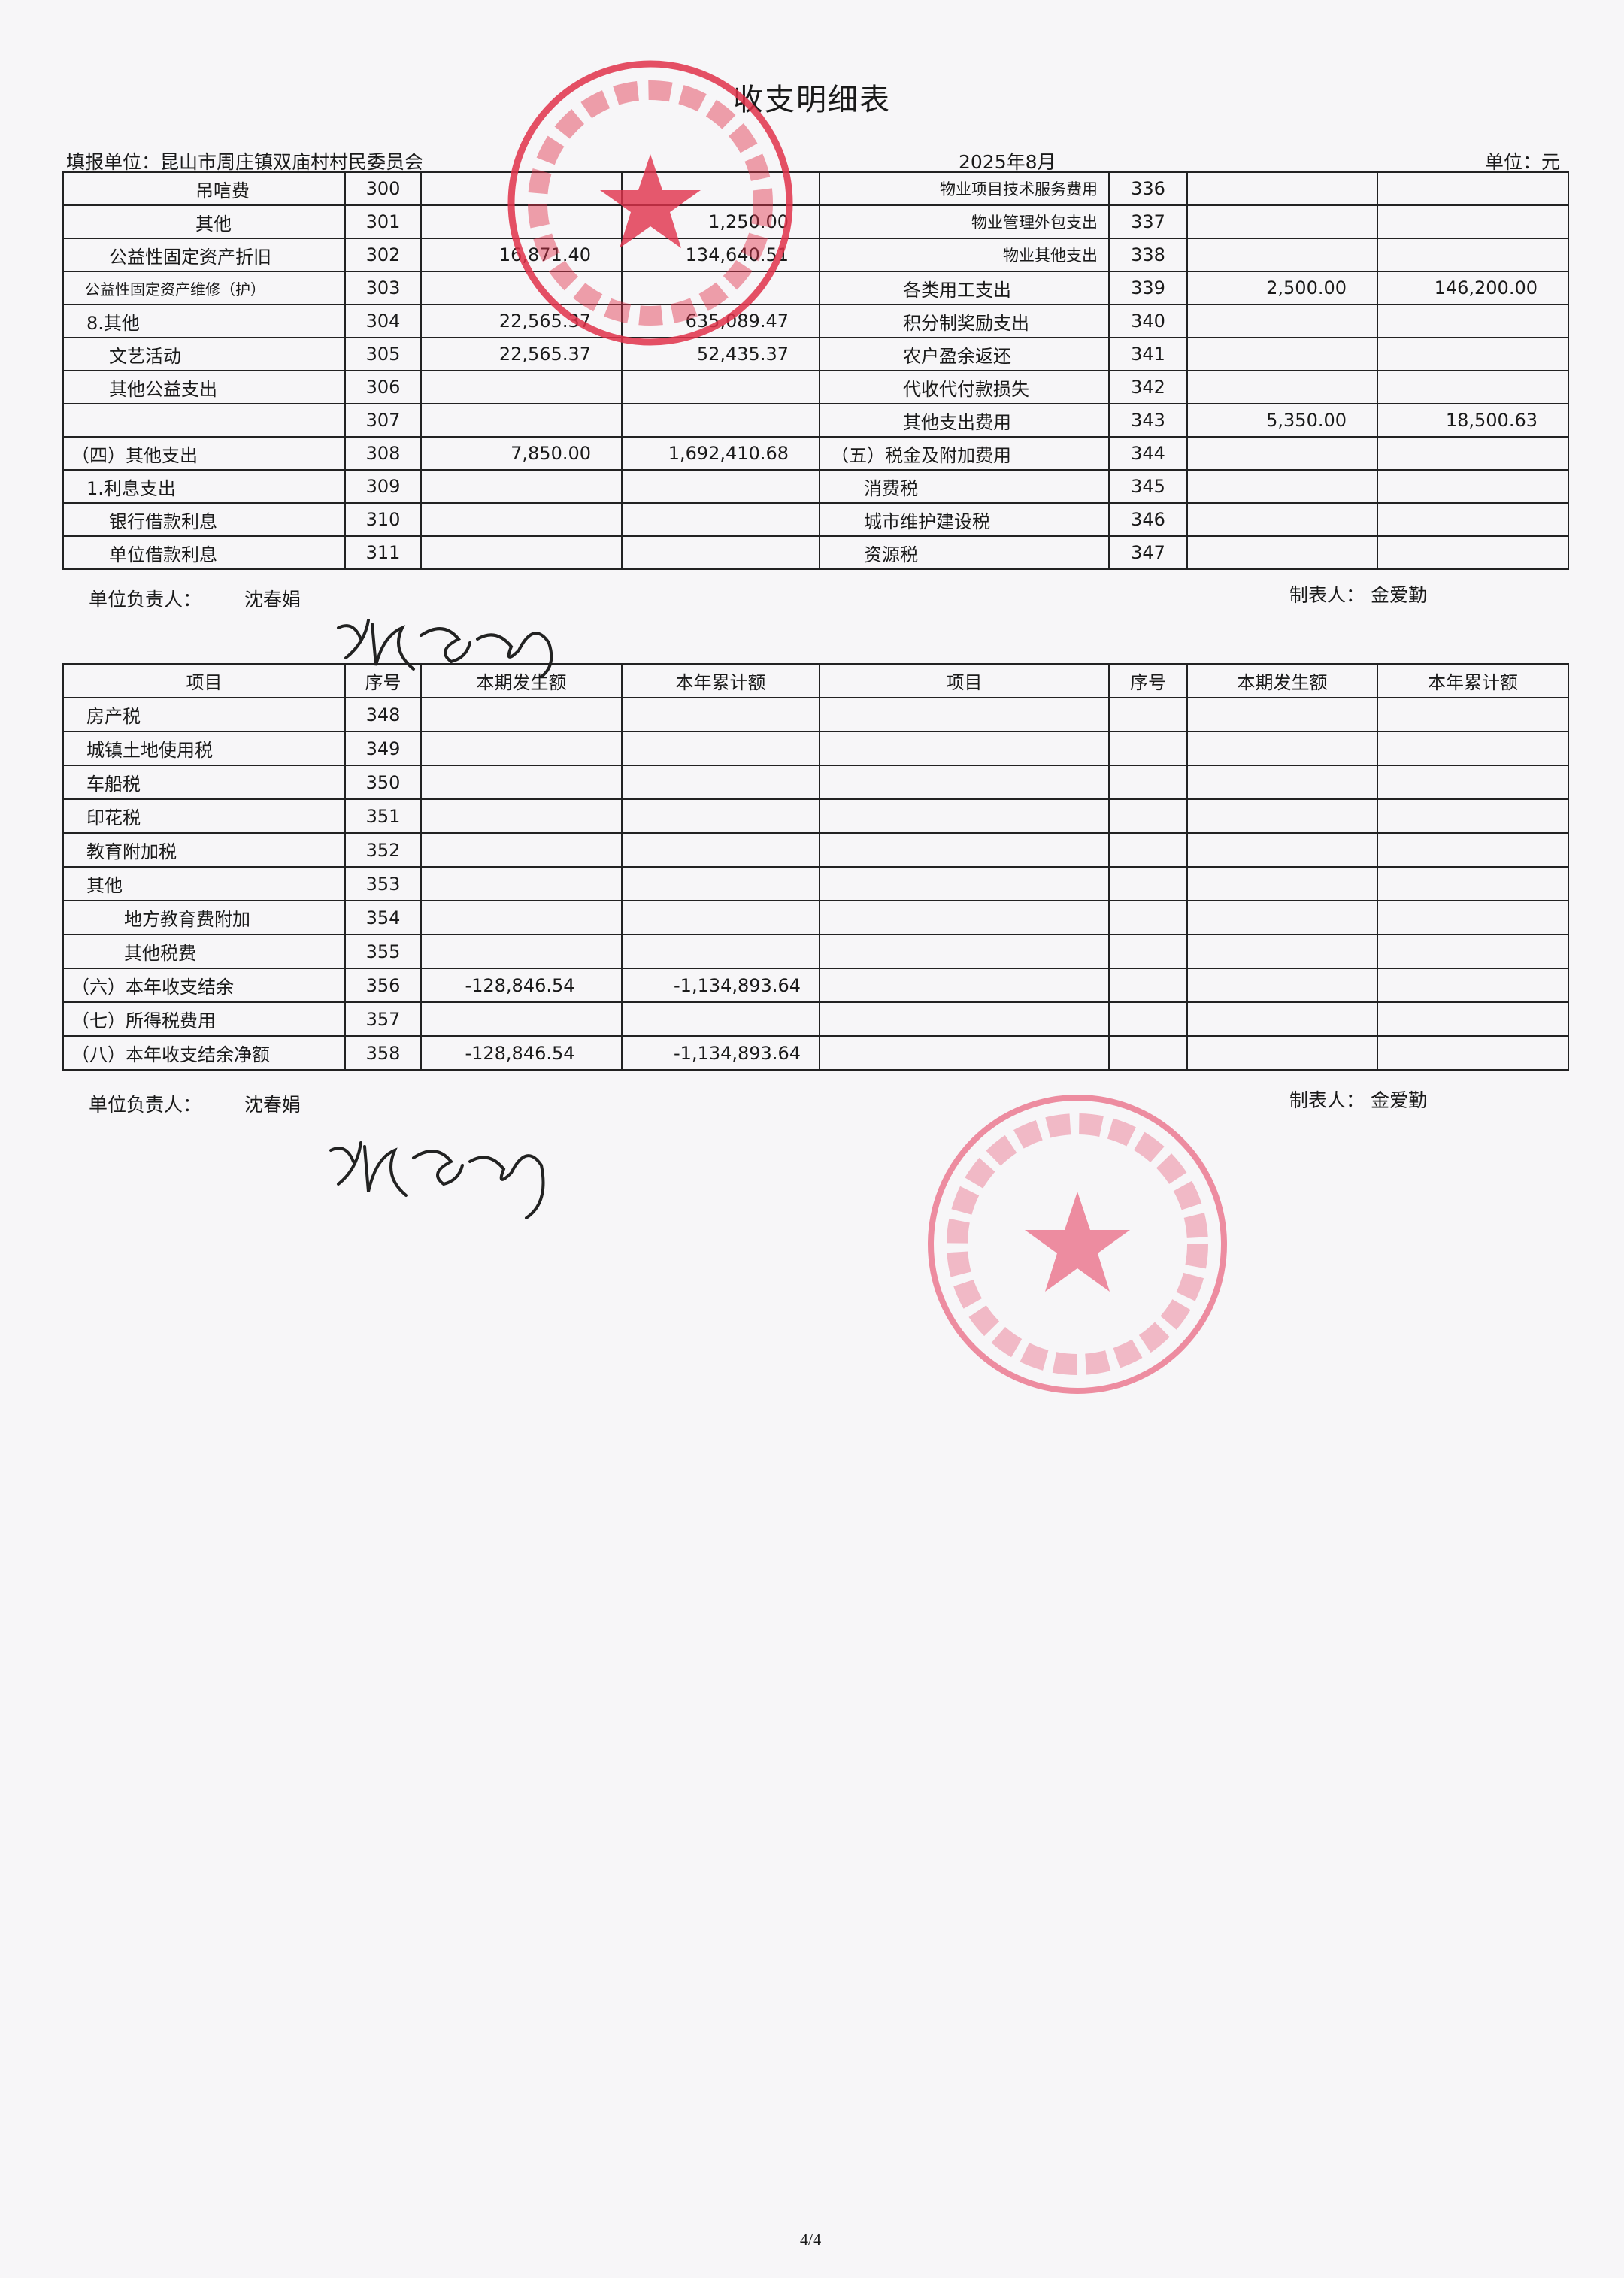 This screenshot has width=1624, height=2278. I want to click on ytd-amount: 52,435.37, so click(720, 354).